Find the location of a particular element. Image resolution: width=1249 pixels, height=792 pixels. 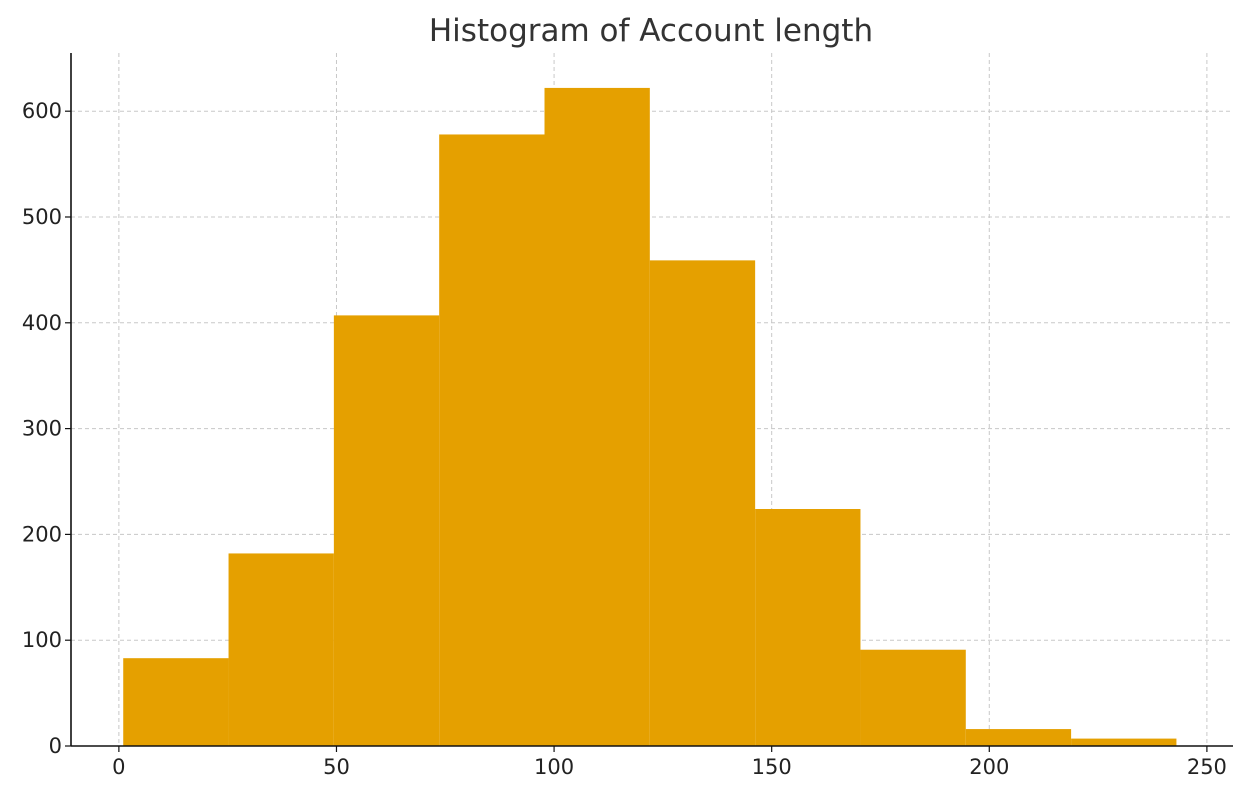

x-tick-label: 250 is located at coordinates (1207, 767).